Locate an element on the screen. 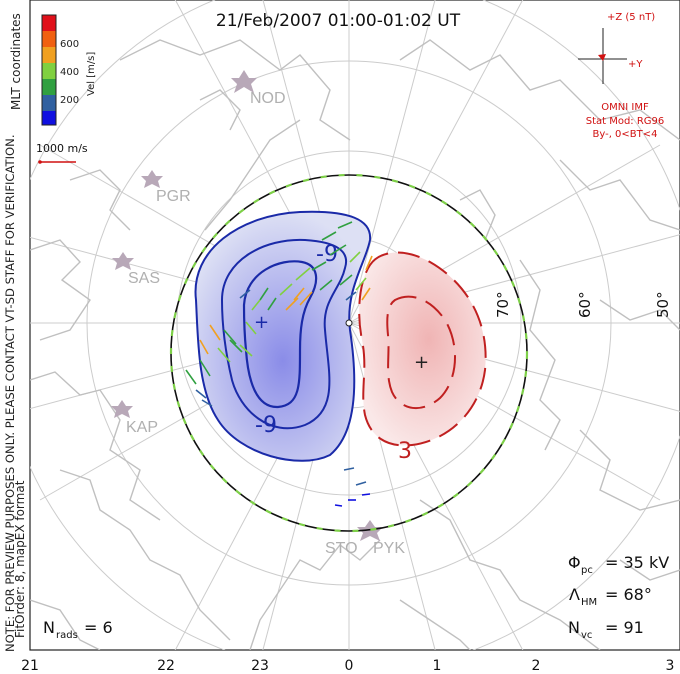 Image resolution: width=680 pixels, height=674 pixels. station-label-pgr: PGR is located at coordinates (173, 196).